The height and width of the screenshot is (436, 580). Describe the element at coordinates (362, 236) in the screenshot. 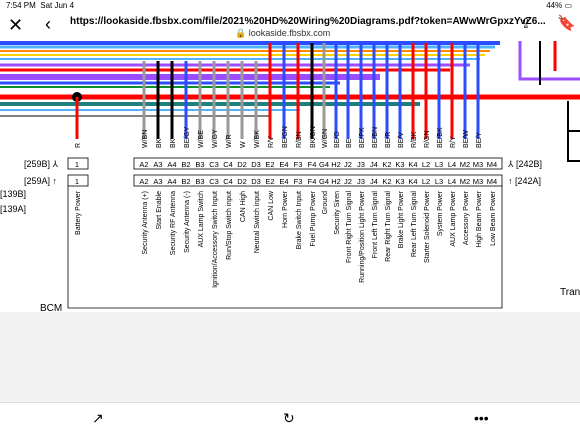

I see `pin-function-label: Running/Position Light Power` at that location.